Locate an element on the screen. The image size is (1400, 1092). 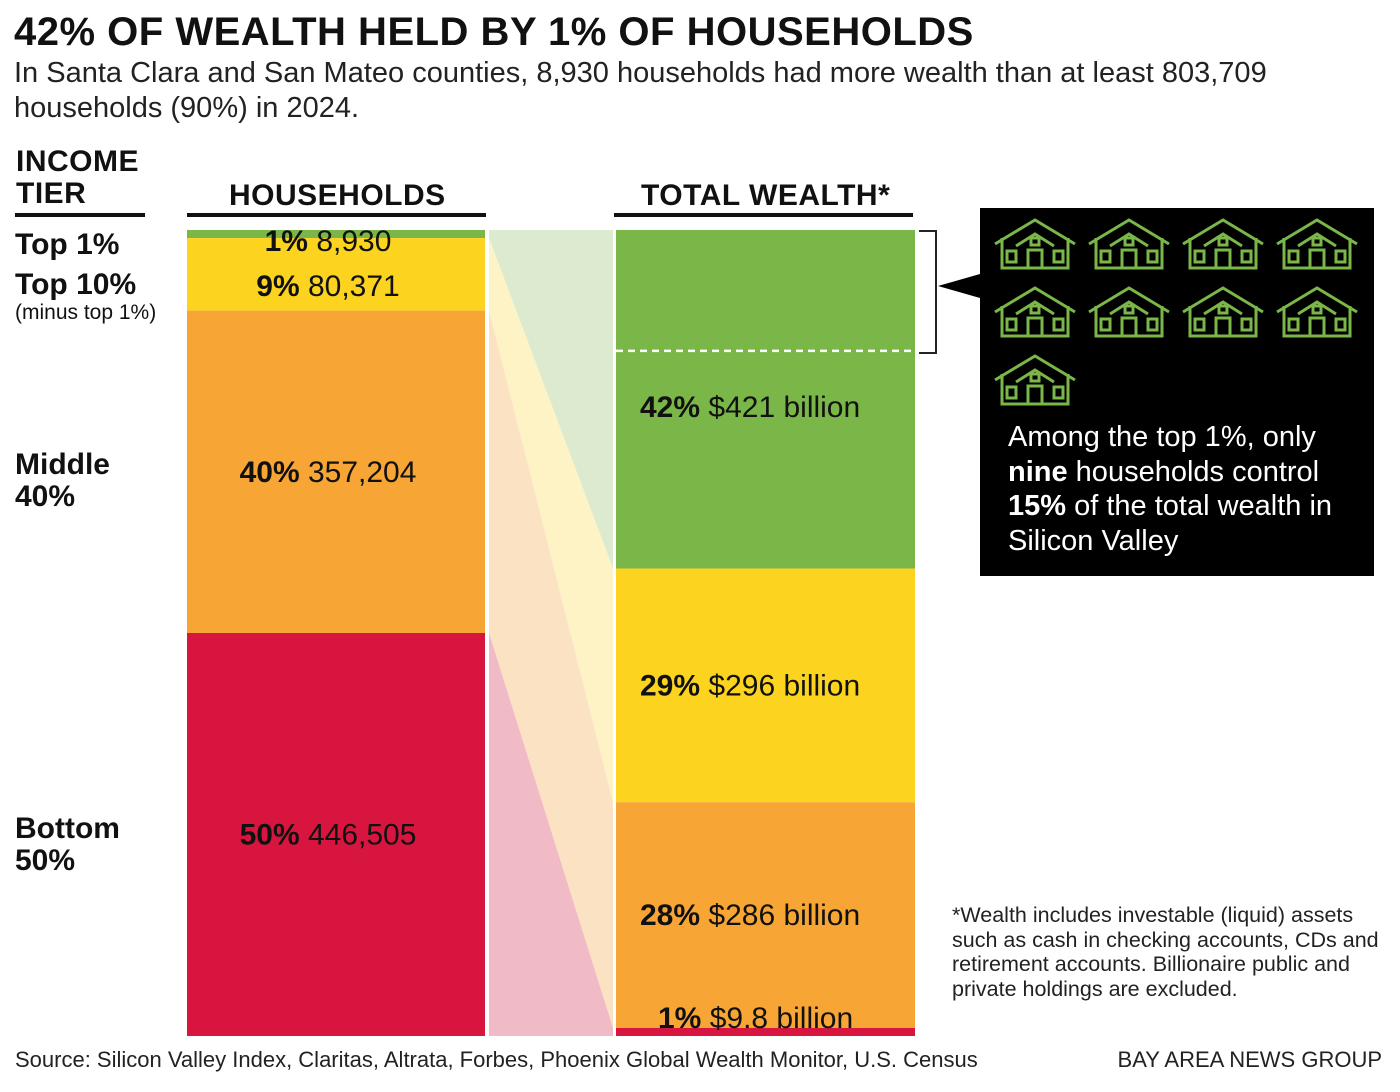
tier-label-top1: Top 1% is located at coordinates (67, 244).